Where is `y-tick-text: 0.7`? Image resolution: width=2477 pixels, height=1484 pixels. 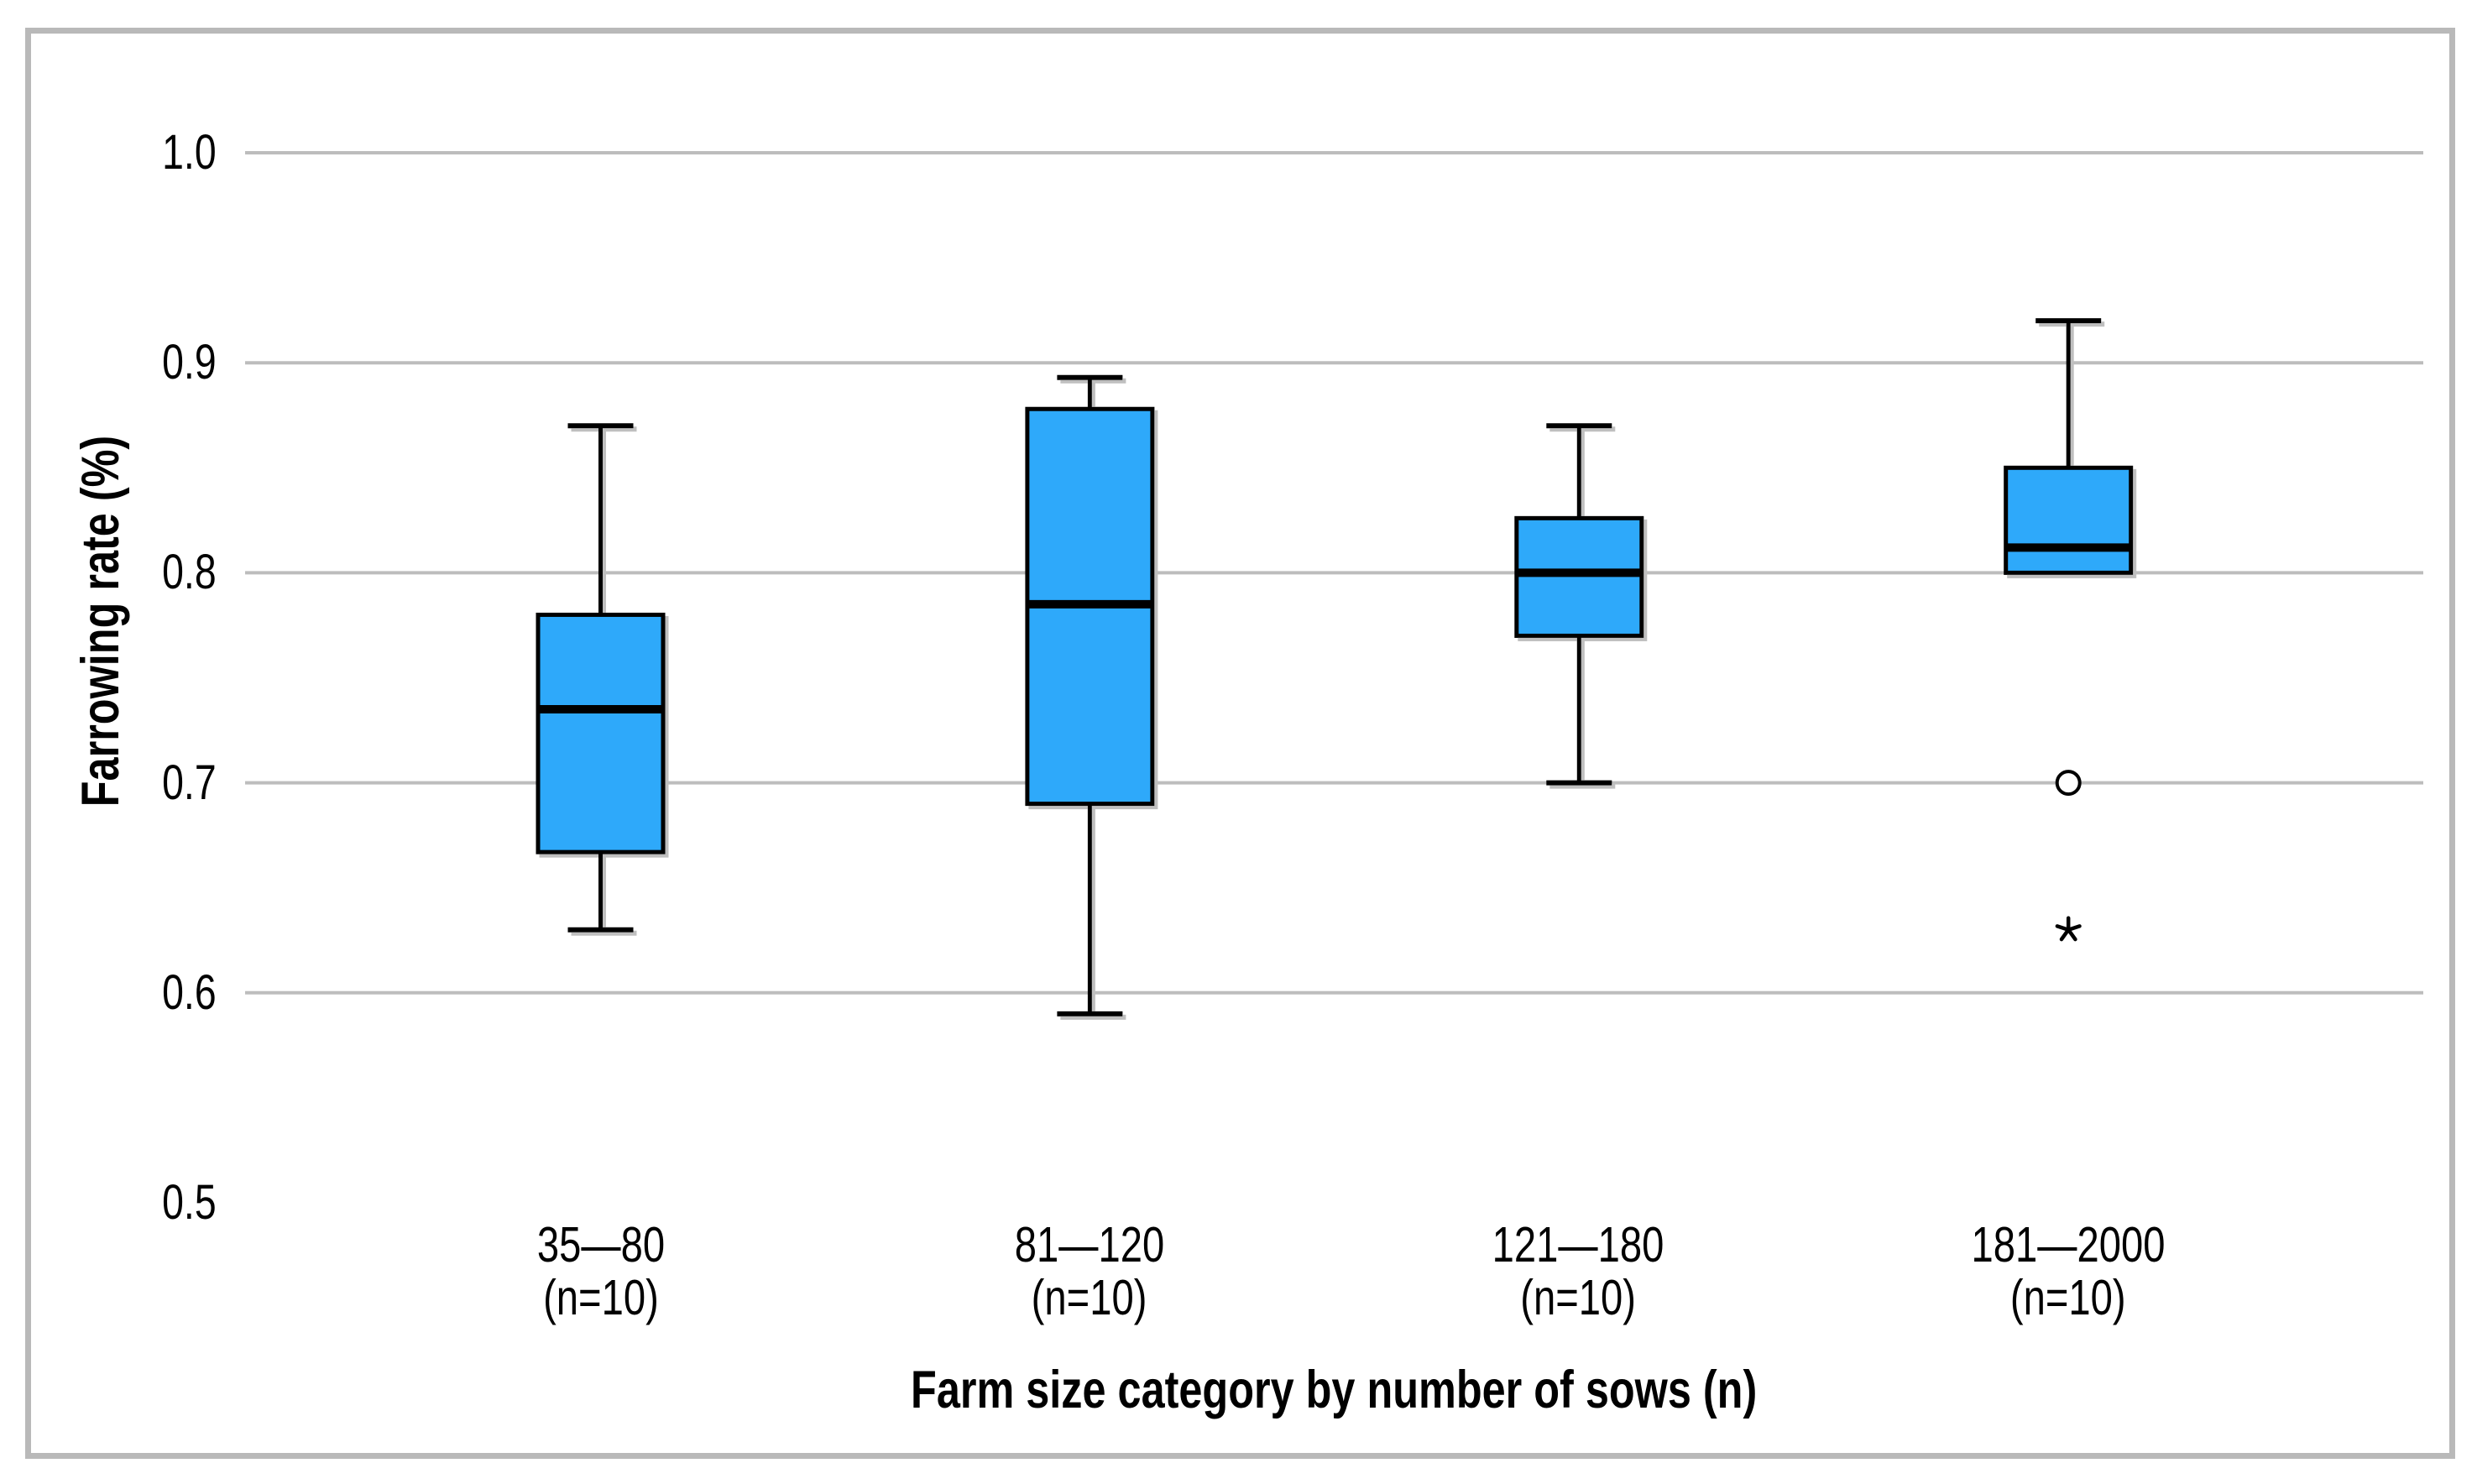
y-tick-text: 0.7 is located at coordinates (189, 782).